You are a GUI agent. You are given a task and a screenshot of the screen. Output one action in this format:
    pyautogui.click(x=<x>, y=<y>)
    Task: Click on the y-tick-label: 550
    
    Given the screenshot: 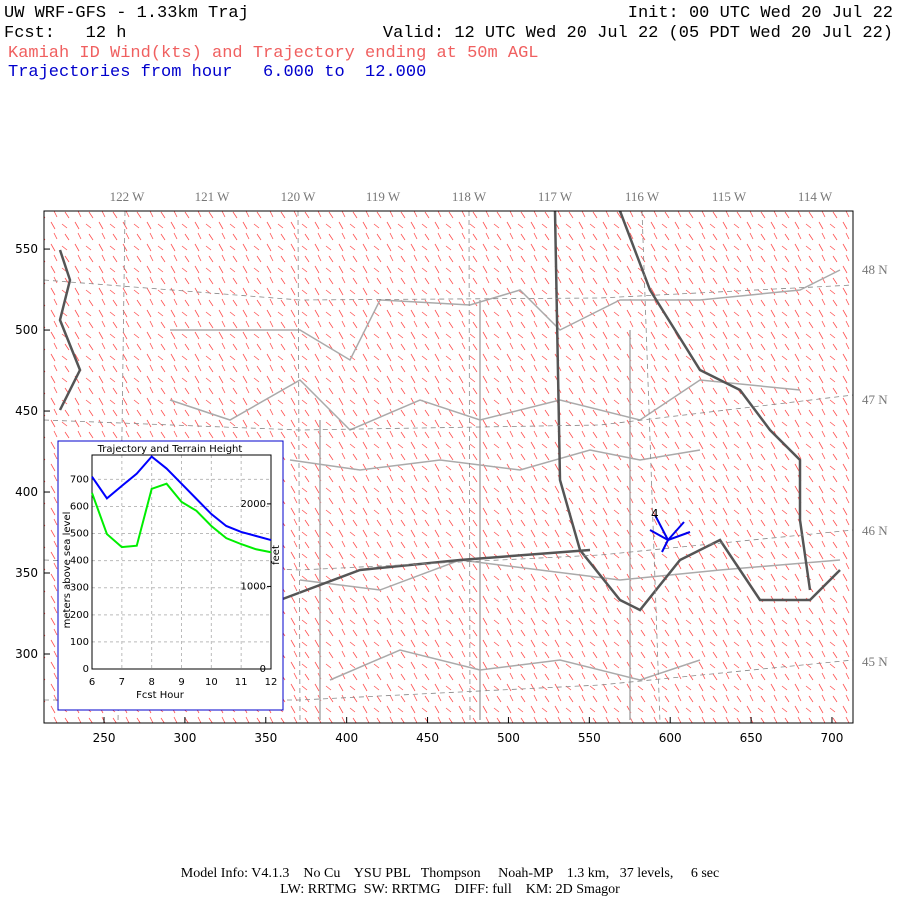 What is the action you would take?
    pyautogui.click(x=26, y=249)
    